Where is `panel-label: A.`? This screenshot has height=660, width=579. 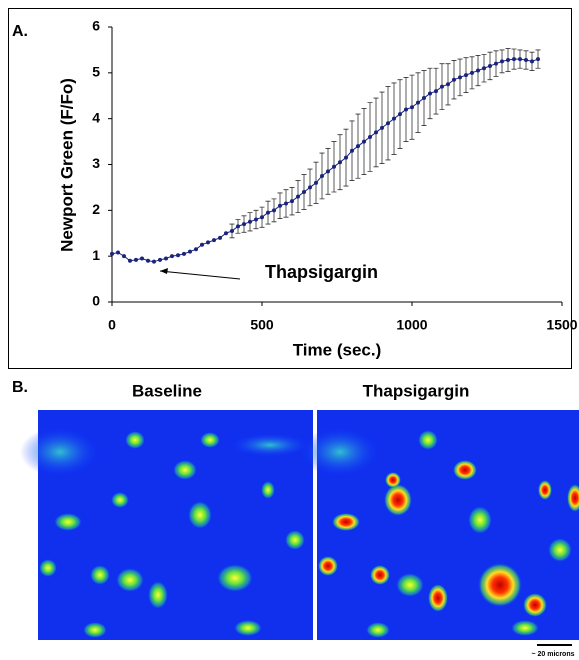 panel-label: A. is located at coordinates (20, 31).